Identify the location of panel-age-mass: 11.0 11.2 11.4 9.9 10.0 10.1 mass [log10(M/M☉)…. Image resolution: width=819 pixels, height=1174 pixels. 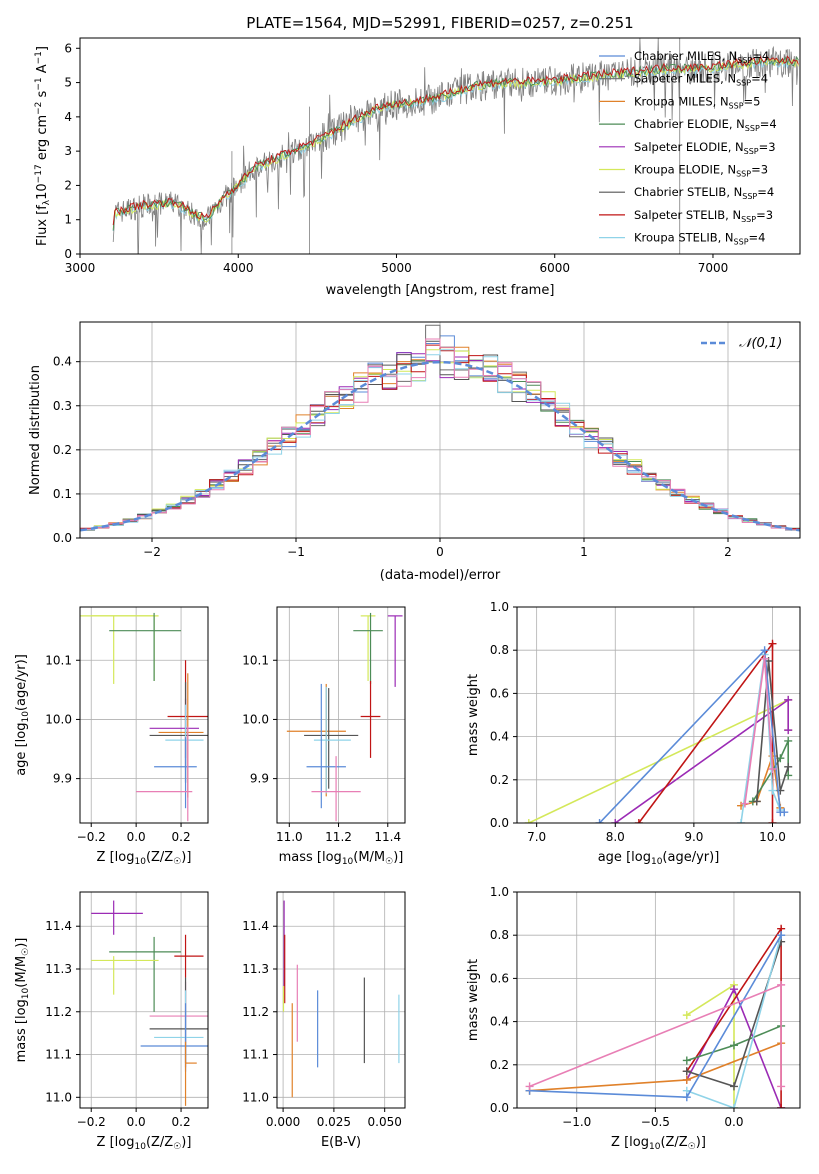
(324, 736).